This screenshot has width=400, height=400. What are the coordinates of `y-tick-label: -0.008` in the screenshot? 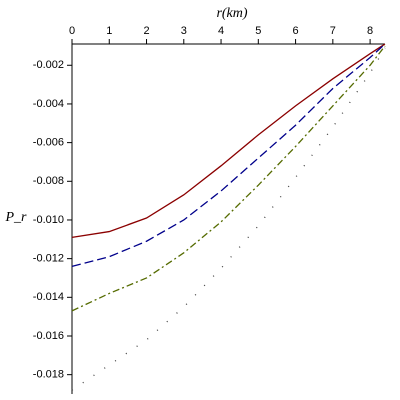 It's located at (48, 181).